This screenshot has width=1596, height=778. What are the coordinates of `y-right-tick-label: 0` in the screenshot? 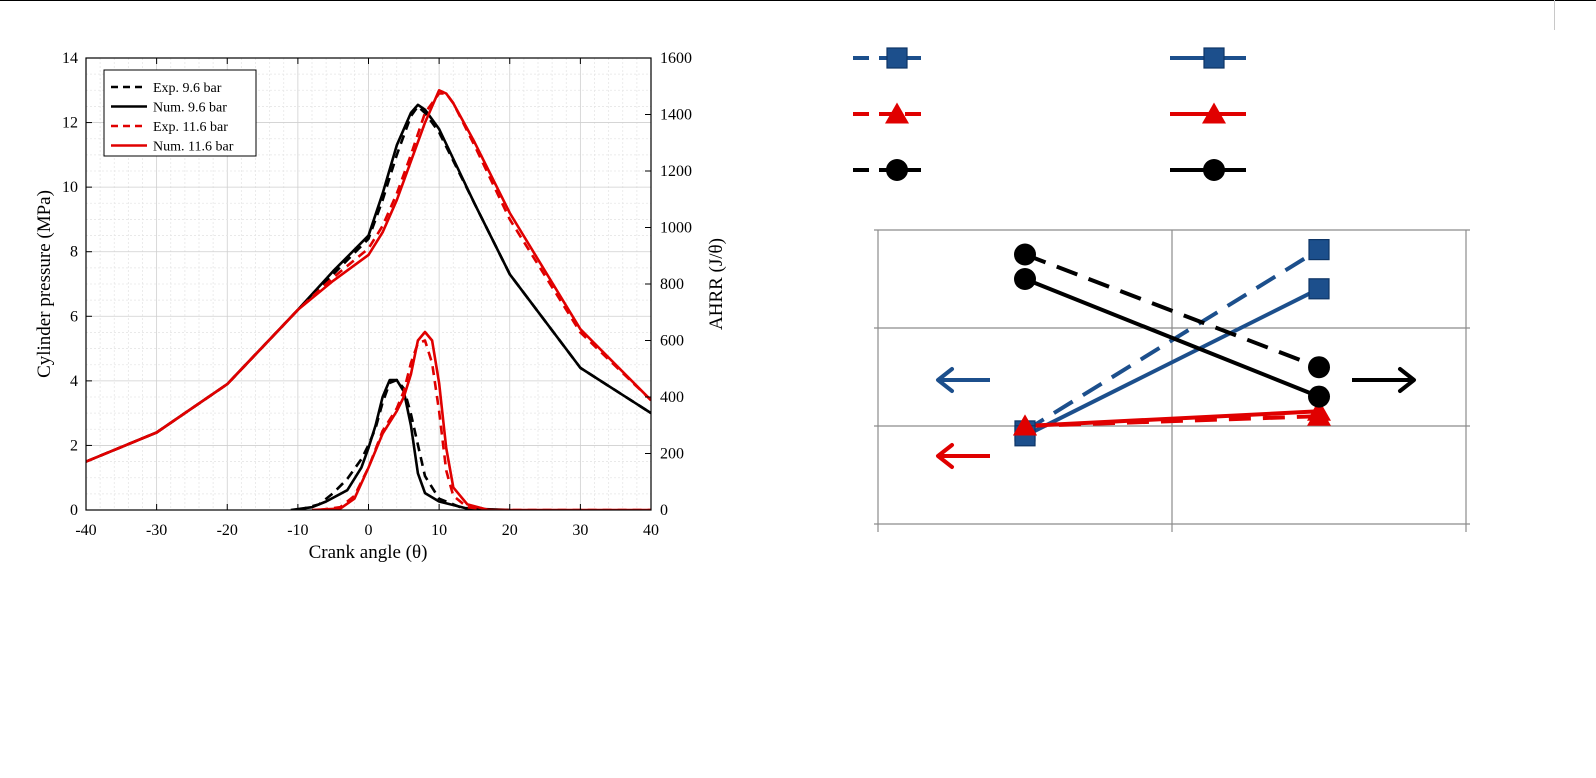 It's located at (664, 510).